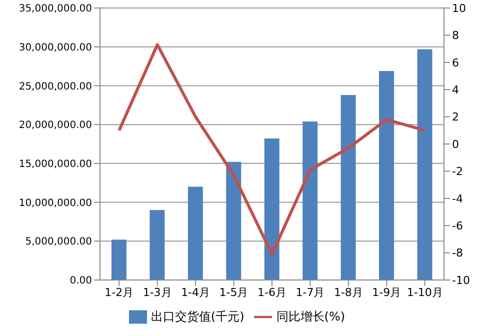 The width and height of the screenshot is (490, 336). What do you see at coordinates (457, 199) in the screenshot?
I see `y2-tick-label: -4` at bounding box center [457, 199].